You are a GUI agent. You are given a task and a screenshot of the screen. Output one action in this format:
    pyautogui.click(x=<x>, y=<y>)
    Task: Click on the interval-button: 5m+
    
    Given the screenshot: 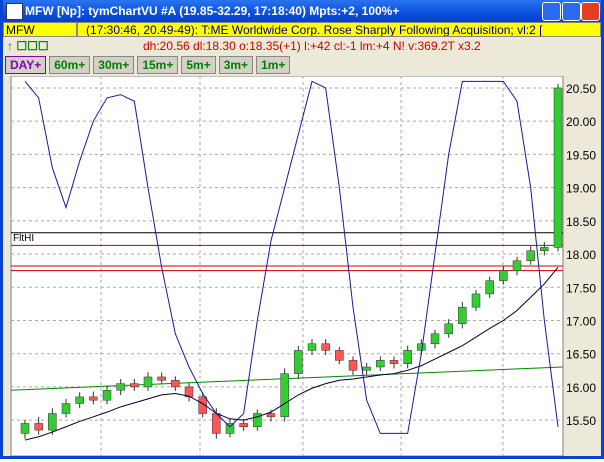 What is the action you would take?
    pyautogui.click(x=198, y=65)
    